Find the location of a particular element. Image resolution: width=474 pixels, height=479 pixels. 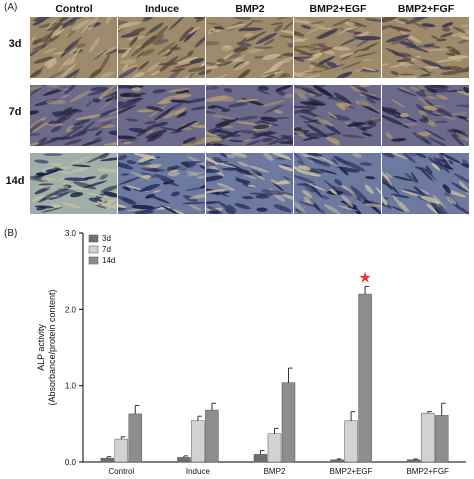

panel-a-label: (A) is located at coordinates (11, 7).